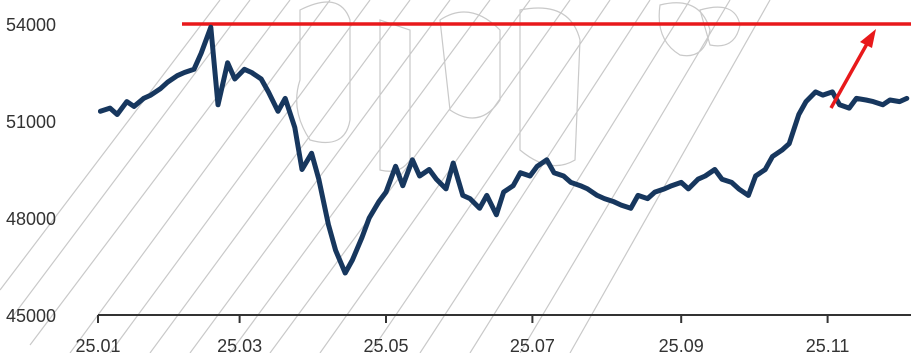  What do you see at coordinates (828, 344) in the screenshot?
I see `x-tick-label: 25.11` at bounding box center [828, 344].